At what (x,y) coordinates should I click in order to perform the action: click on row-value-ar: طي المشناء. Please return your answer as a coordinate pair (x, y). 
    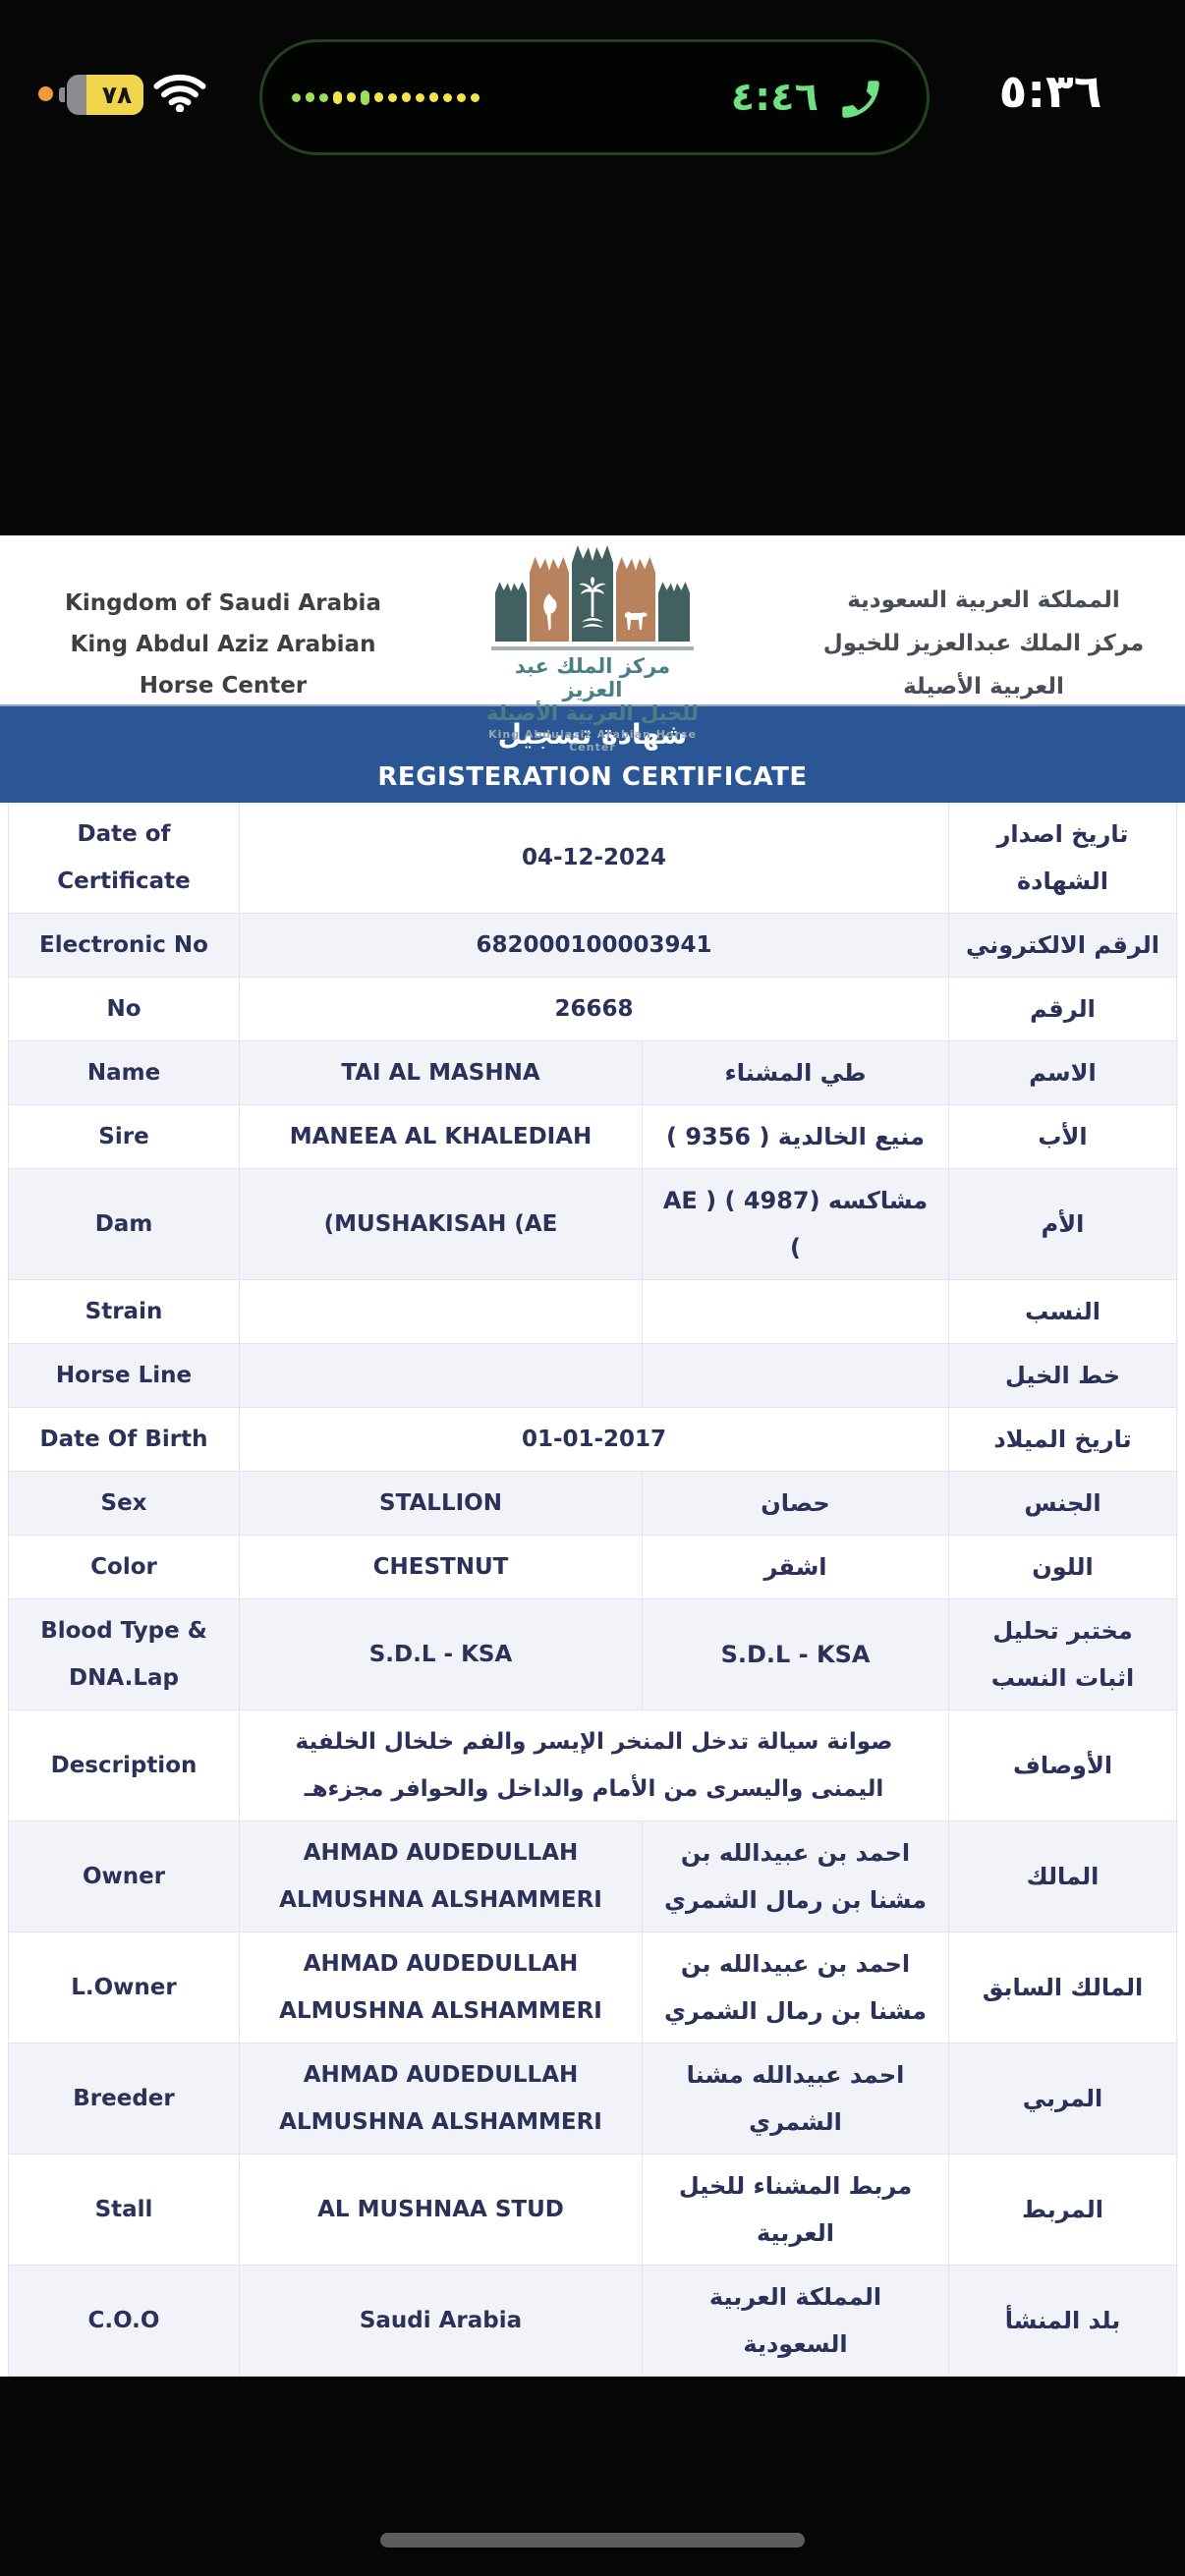
    Looking at the image, I should click on (796, 1072).